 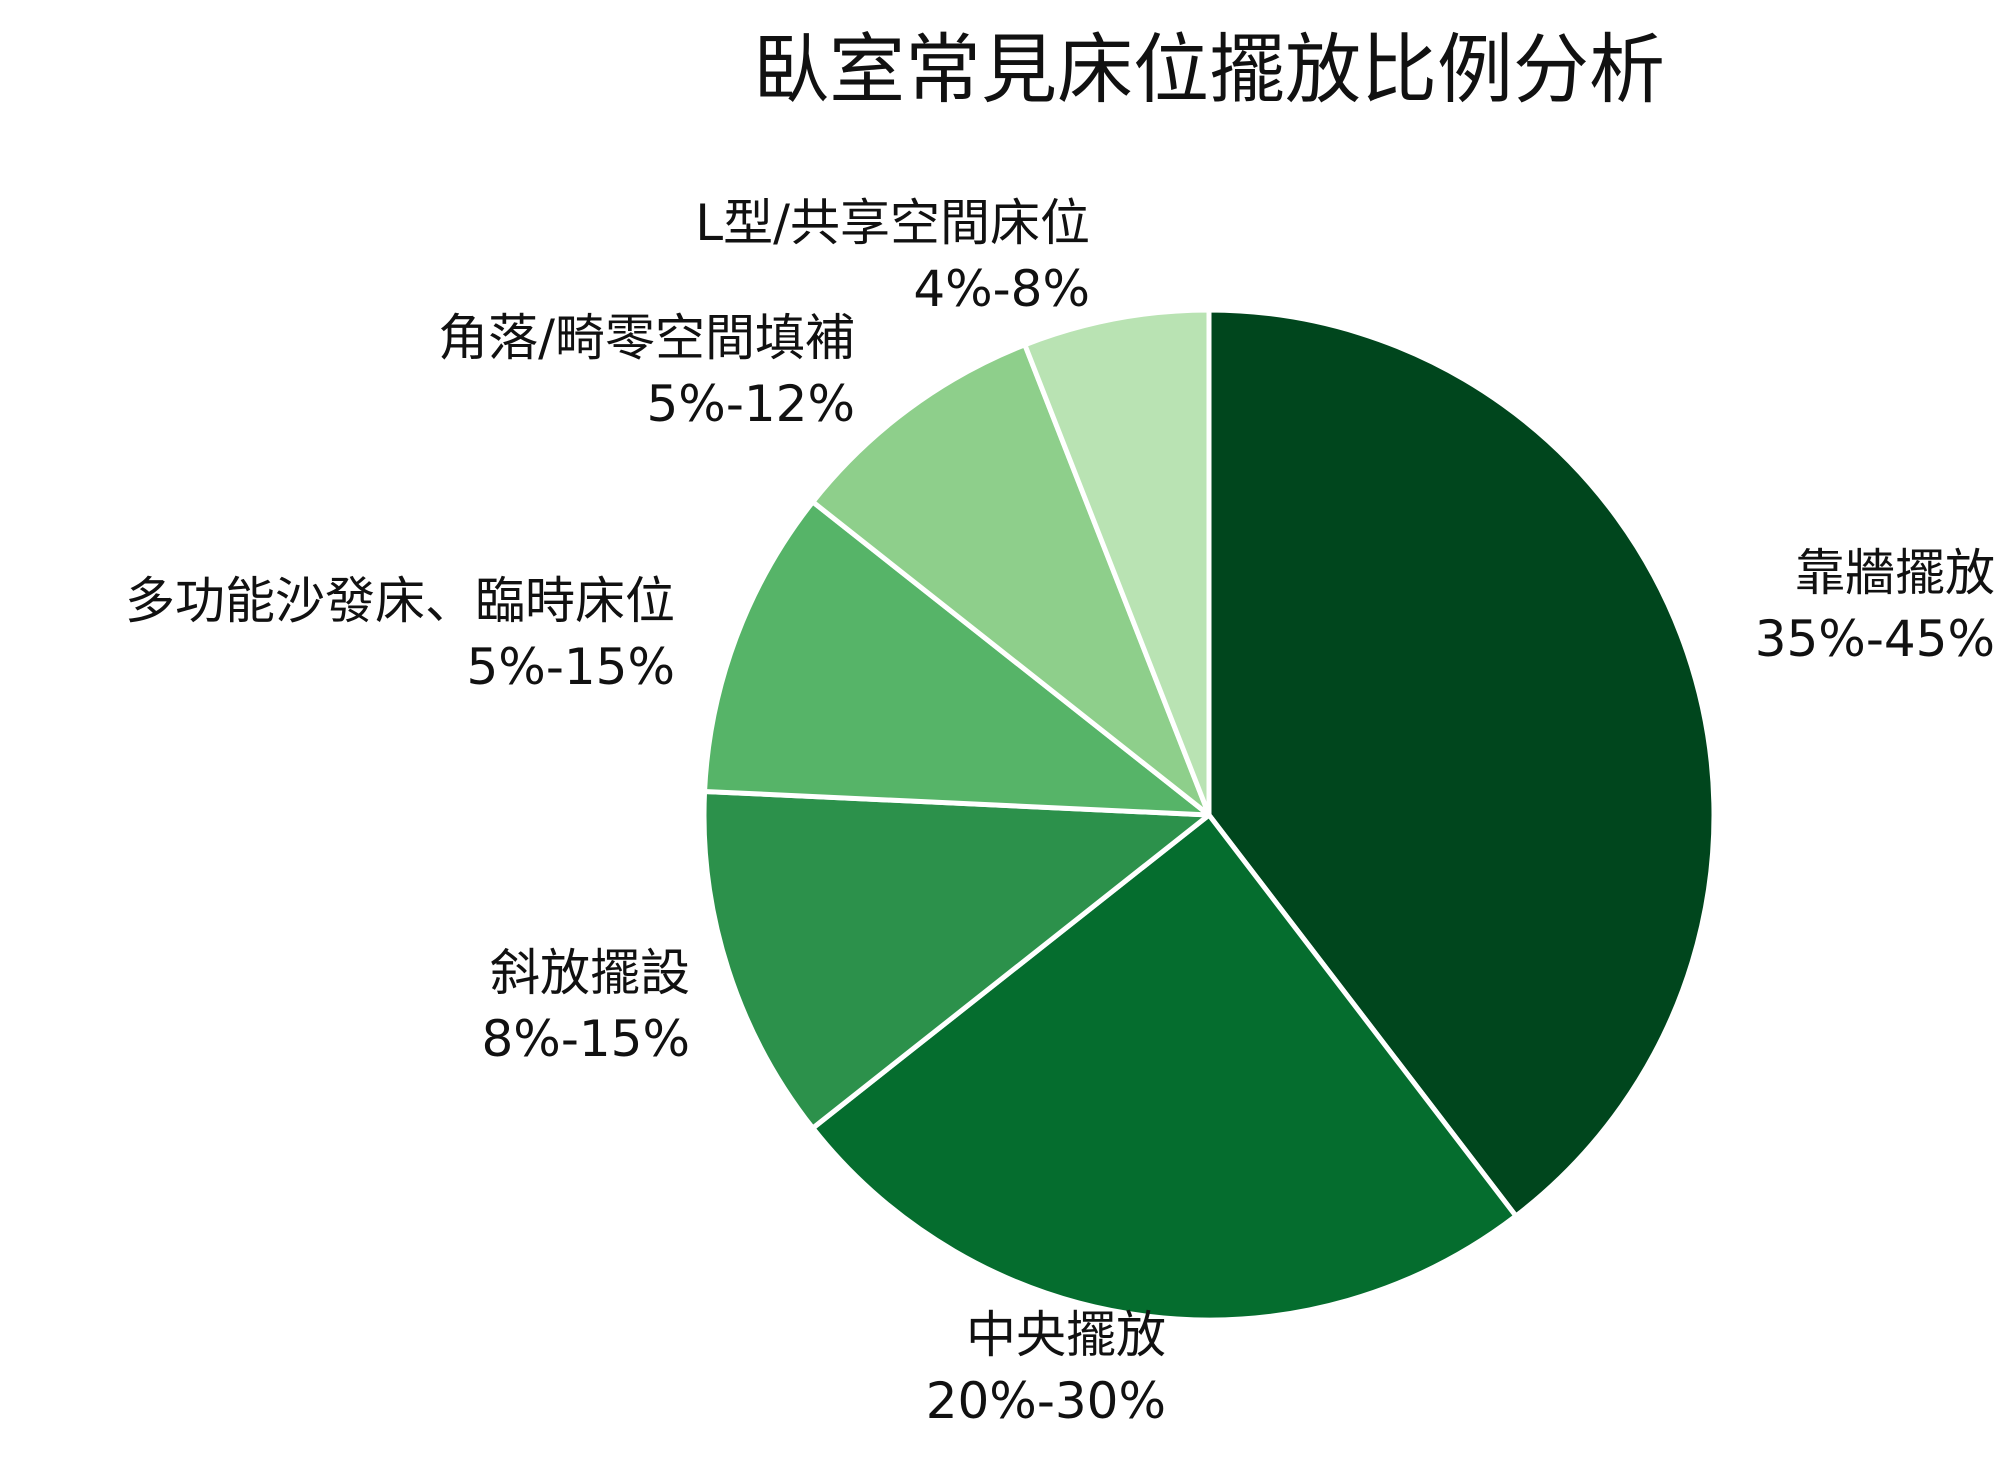 What do you see at coordinates (571, 667) in the screenshot?
I see `slice-percent-range: 5%-15%` at bounding box center [571, 667].